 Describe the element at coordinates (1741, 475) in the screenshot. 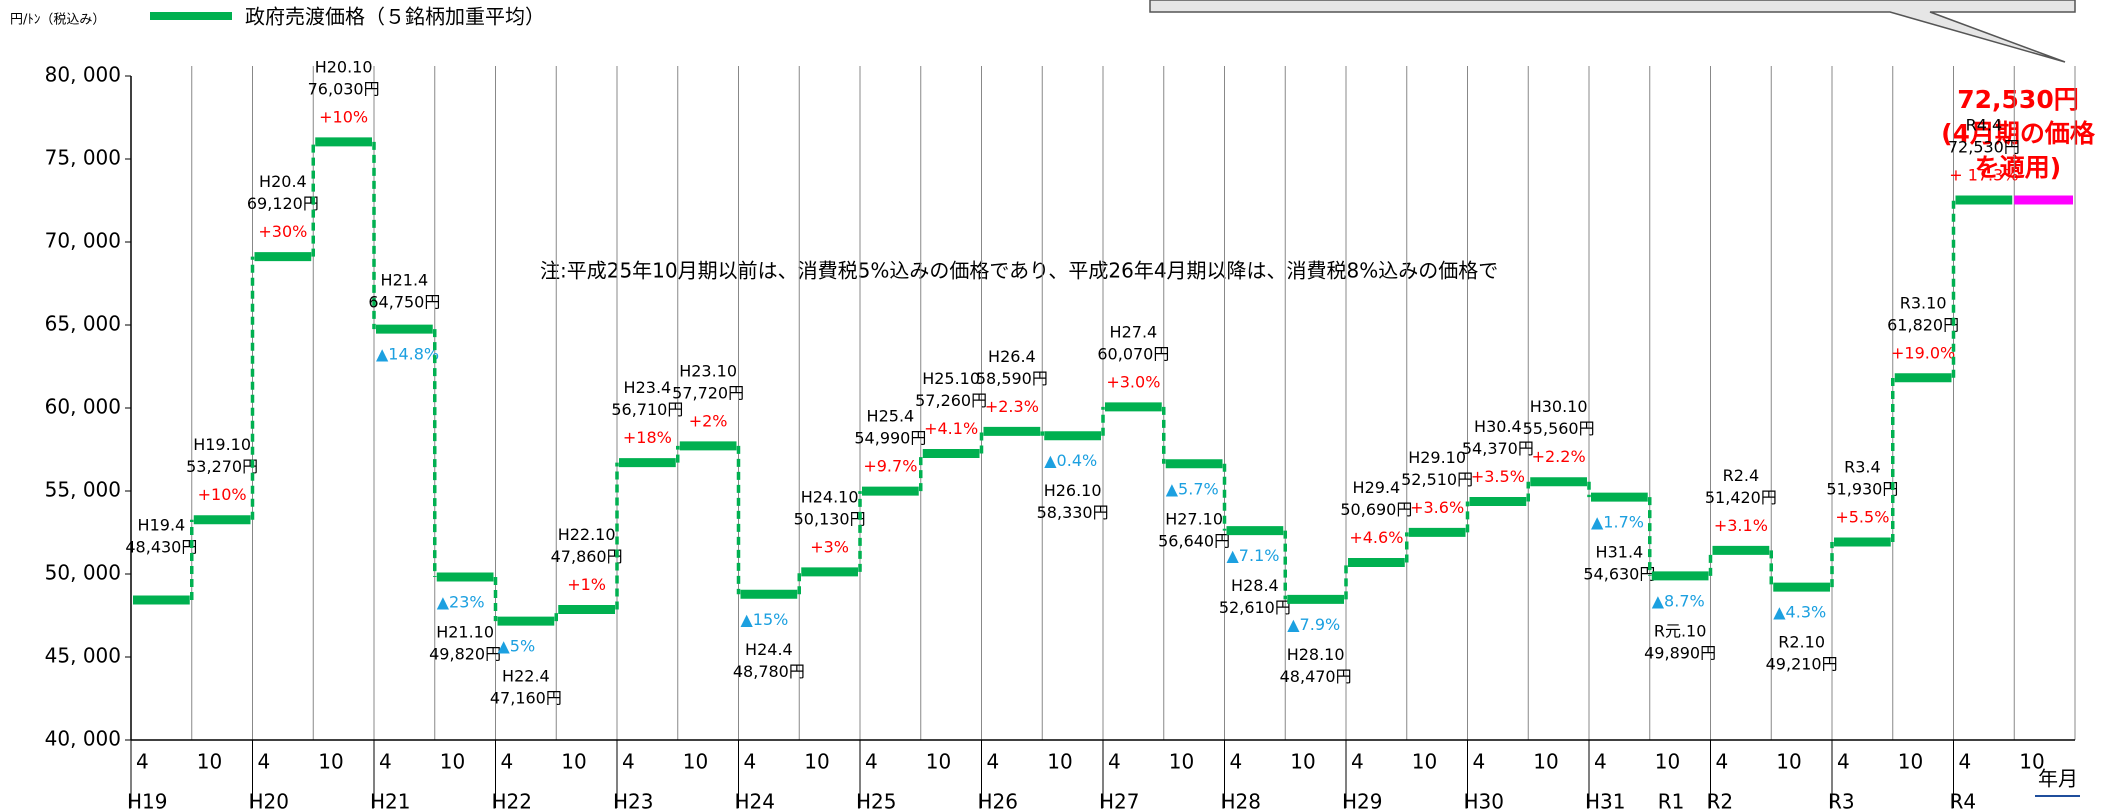

I see `period-label: R2.4` at that location.